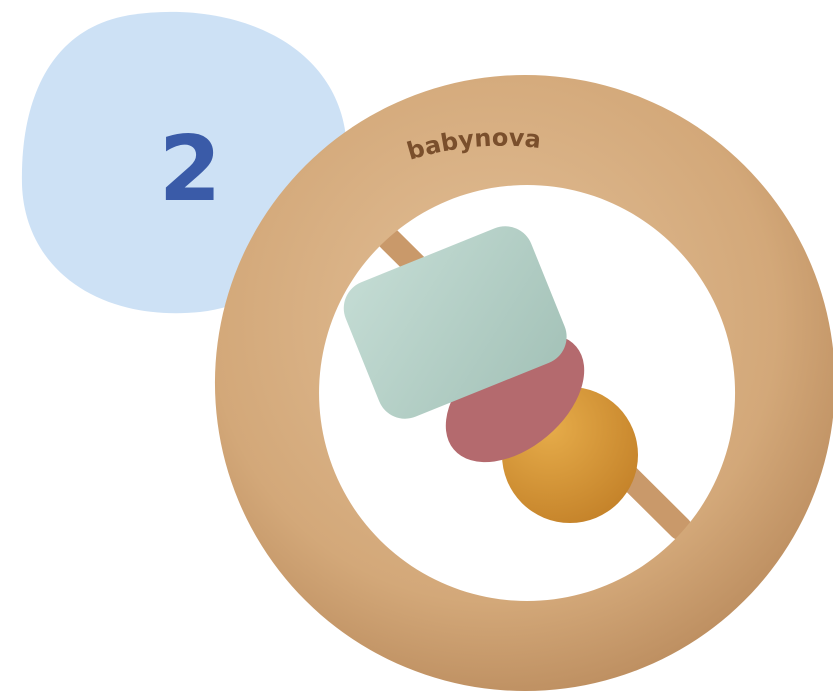  I want to click on badge-number: 2, so click(190, 169).